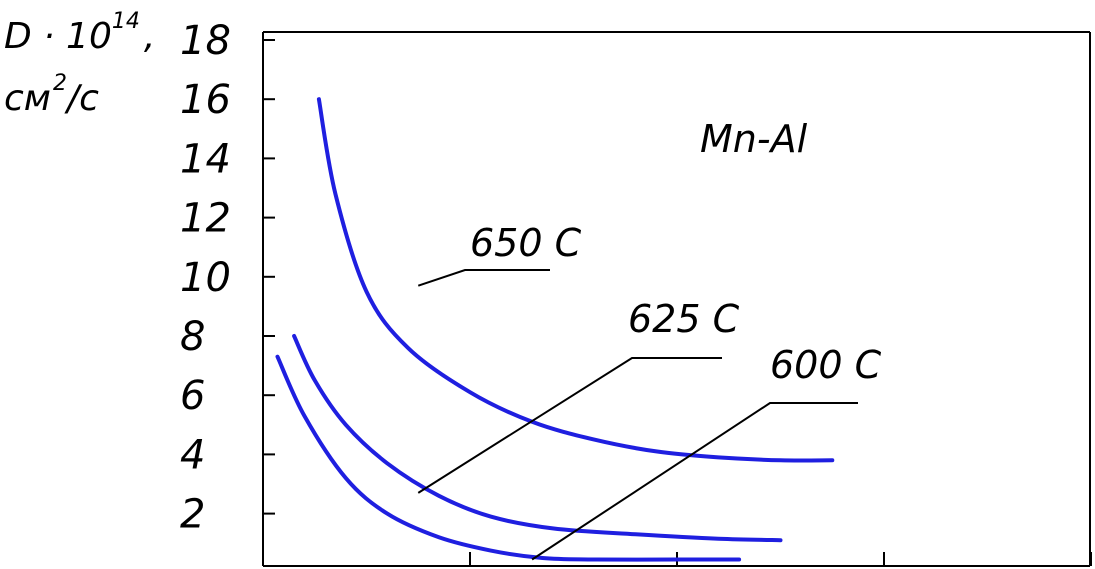  I want to click on y-axis-label-line1: D · 1014,, so click(79, 33).